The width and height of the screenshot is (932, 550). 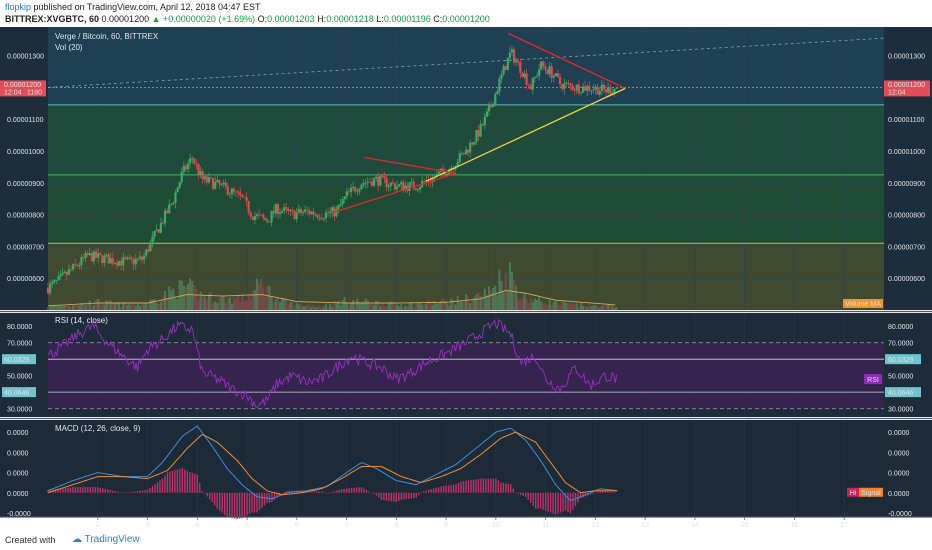 I want to click on rsi-tag: RSI, so click(x=873, y=380).